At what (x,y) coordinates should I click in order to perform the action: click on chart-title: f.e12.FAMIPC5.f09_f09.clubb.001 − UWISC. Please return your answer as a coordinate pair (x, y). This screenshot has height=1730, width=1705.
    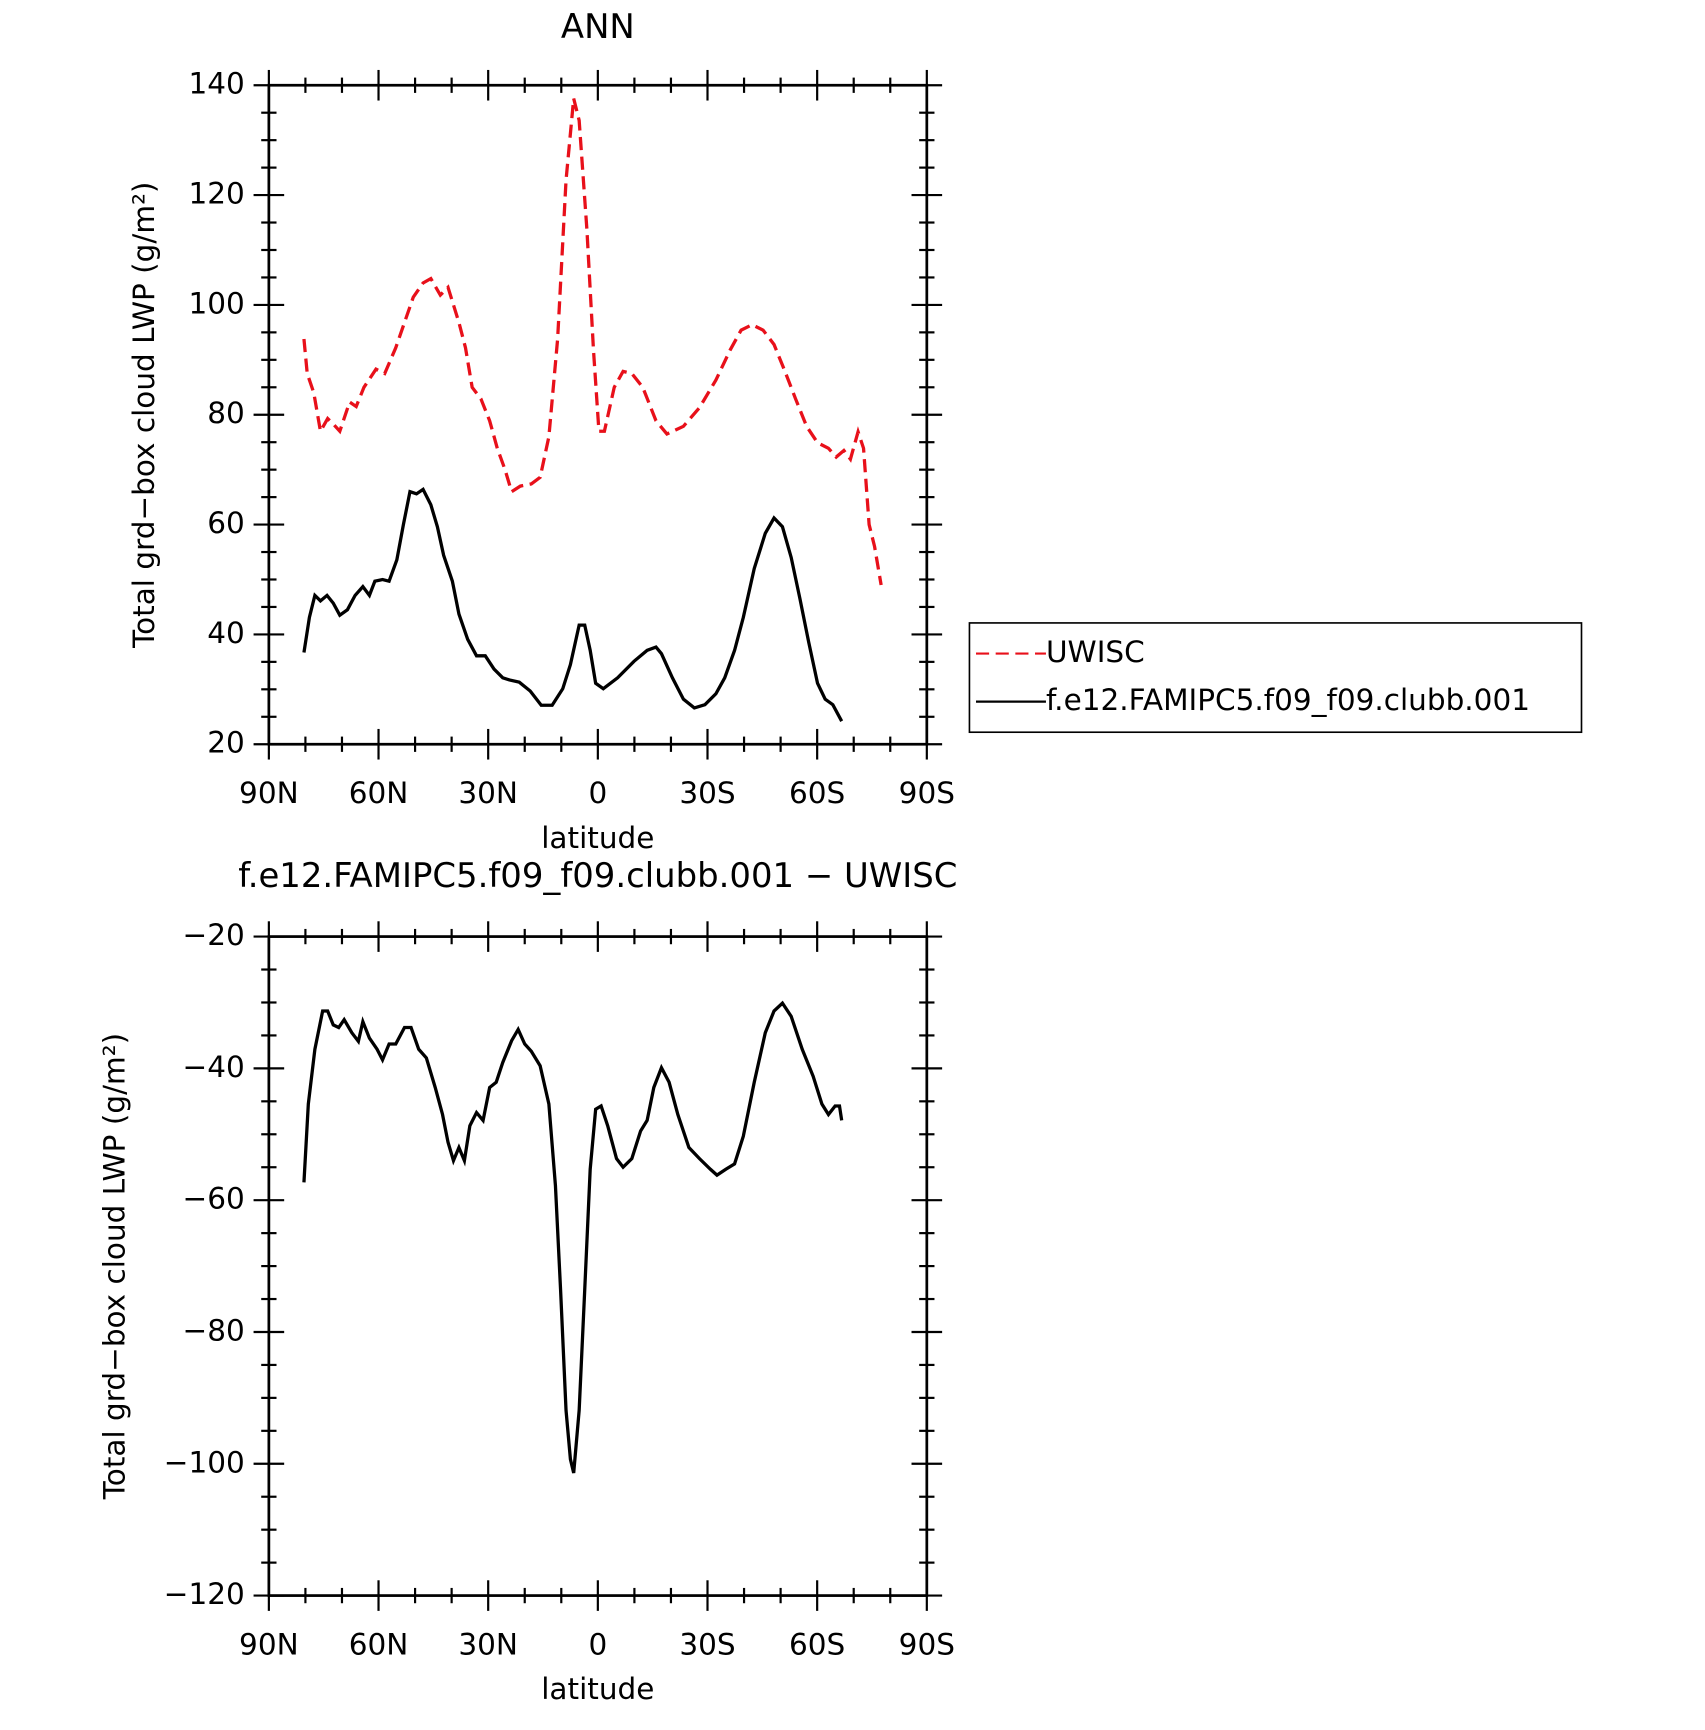
    Looking at the image, I should click on (597, 875).